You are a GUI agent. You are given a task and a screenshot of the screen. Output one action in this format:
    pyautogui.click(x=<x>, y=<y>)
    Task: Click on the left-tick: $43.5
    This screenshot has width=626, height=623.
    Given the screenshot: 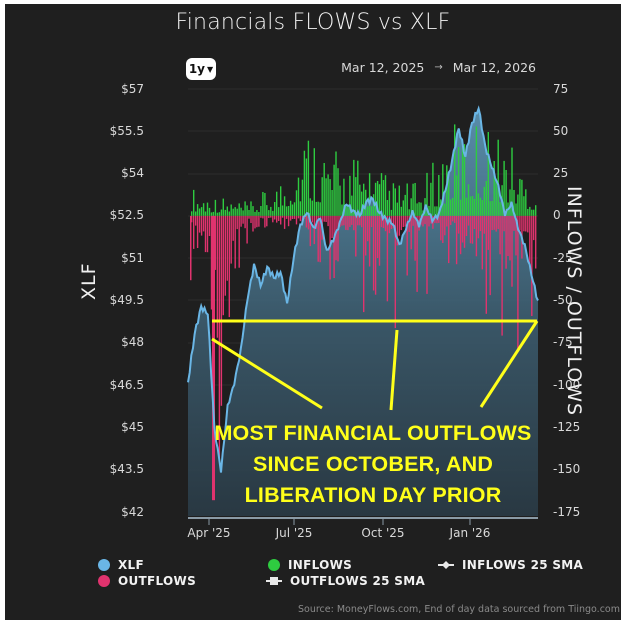 What is the action you would take?
    pyautogui.click(x=126, y=469)
    